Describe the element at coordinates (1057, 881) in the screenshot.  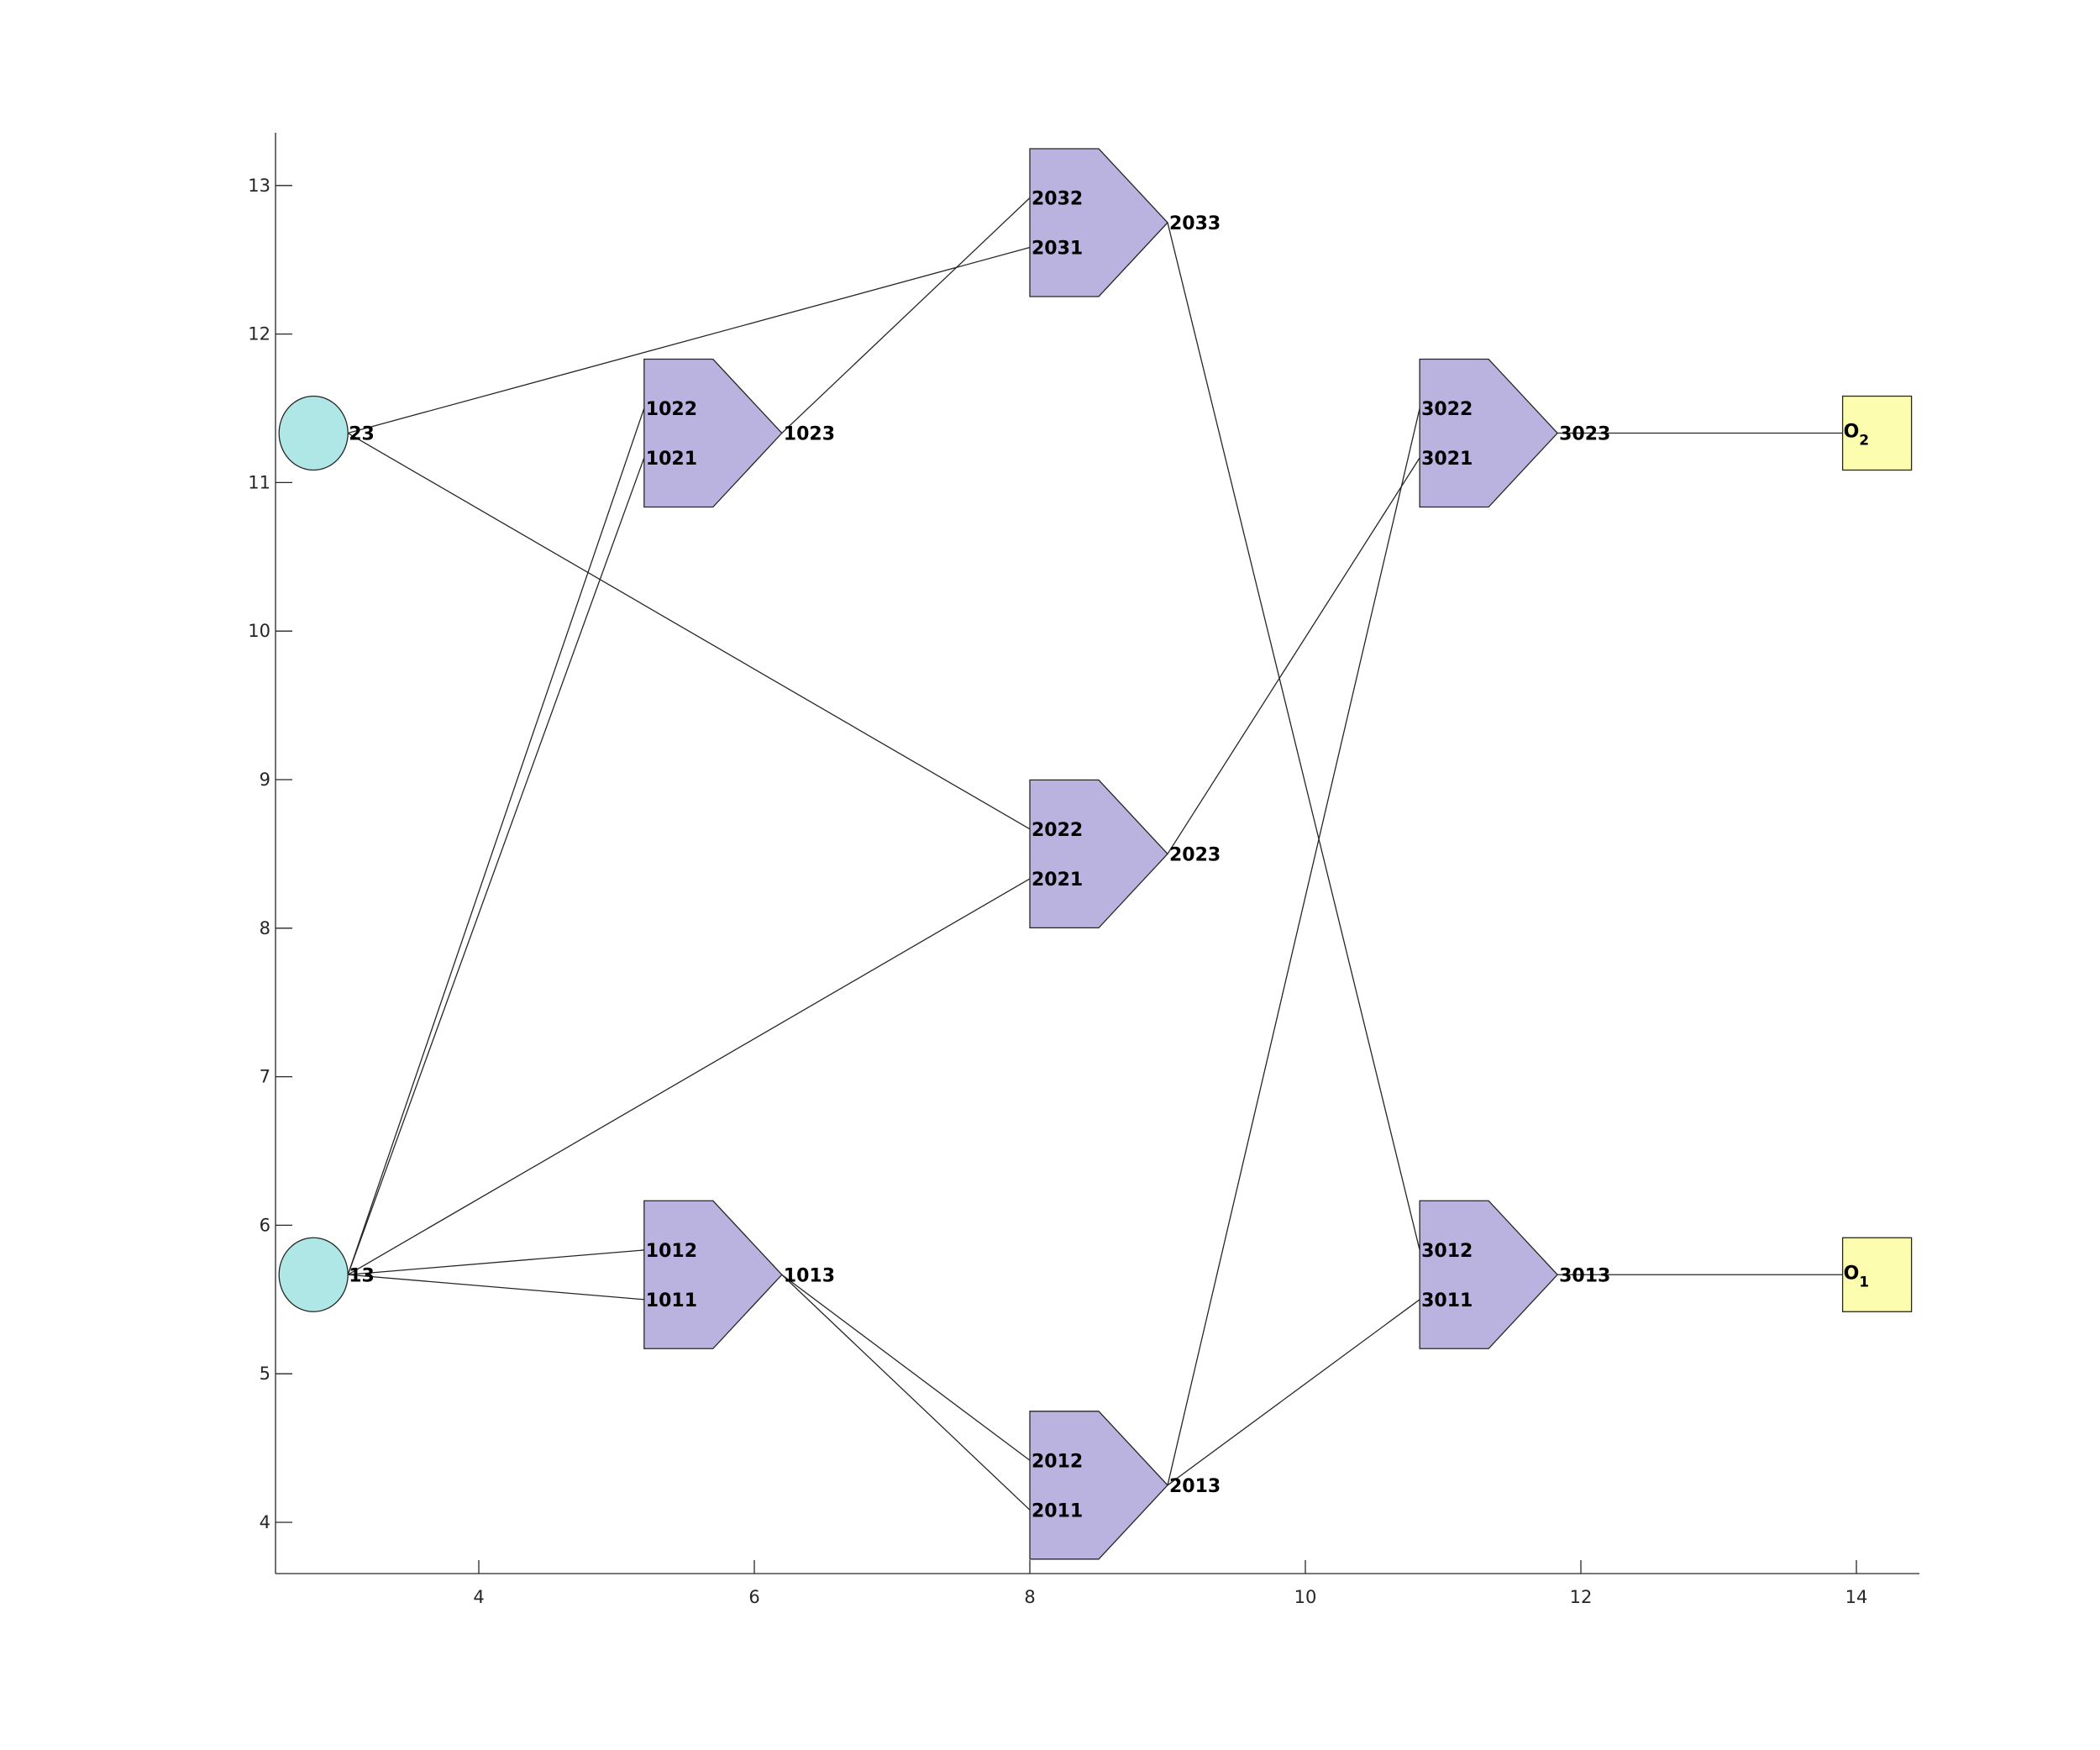
I see `input-port-label: 2021` at that location.